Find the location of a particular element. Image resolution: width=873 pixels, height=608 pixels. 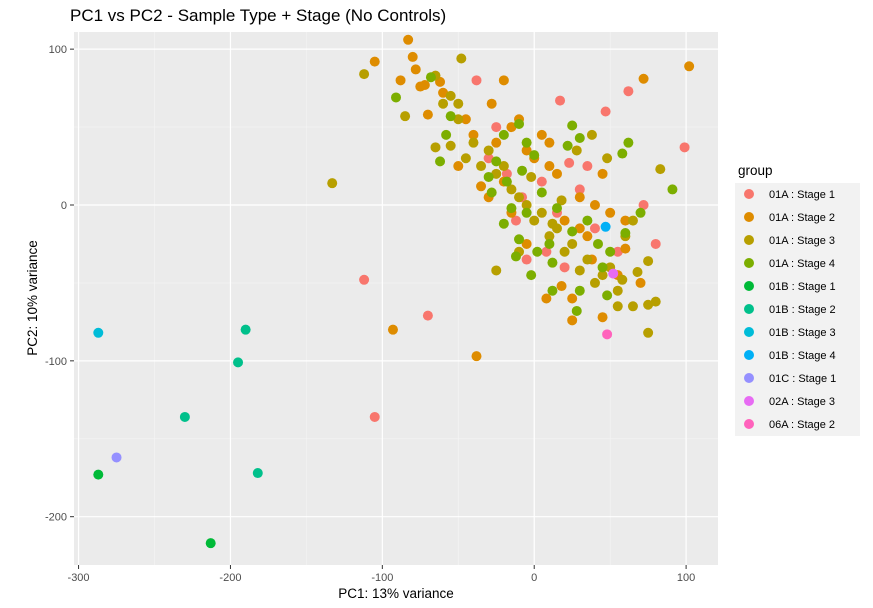

legend-label-01a-stage-4: 01A : Stage 4 is located at coordinates (802, 264).